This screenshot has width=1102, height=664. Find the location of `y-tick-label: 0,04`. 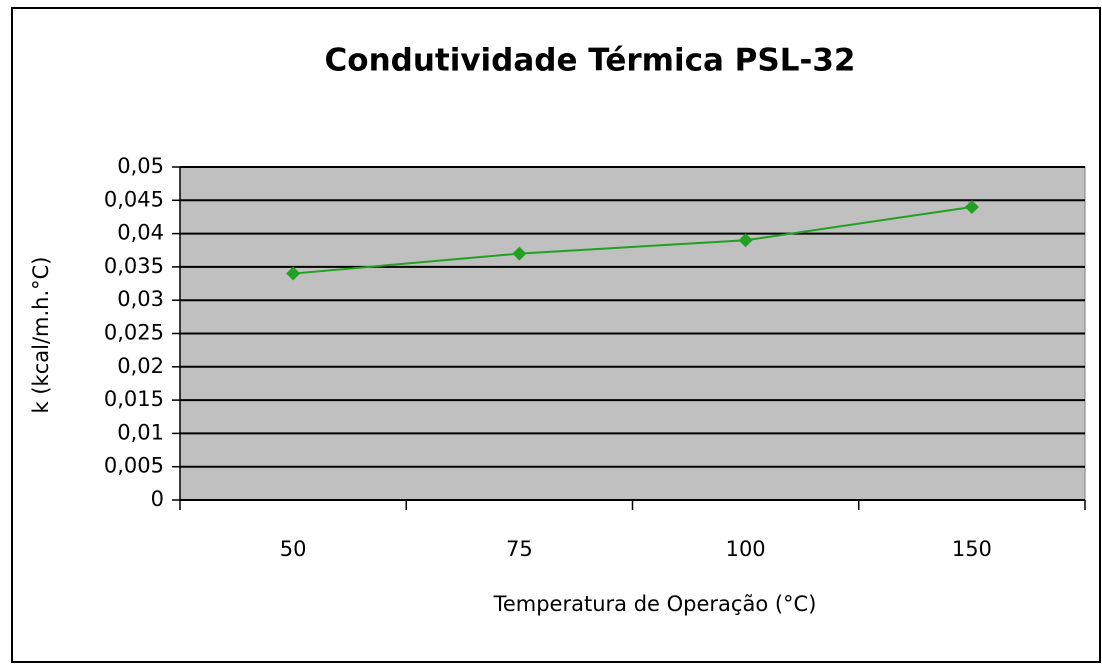

y-tick-label: 0,04 is located at coordinates (140, 233).